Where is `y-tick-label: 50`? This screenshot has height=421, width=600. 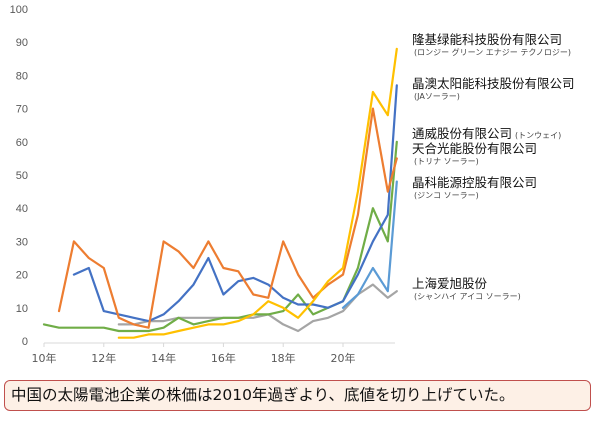 y-tick-label: 50 is located at coordinates (22, 176).